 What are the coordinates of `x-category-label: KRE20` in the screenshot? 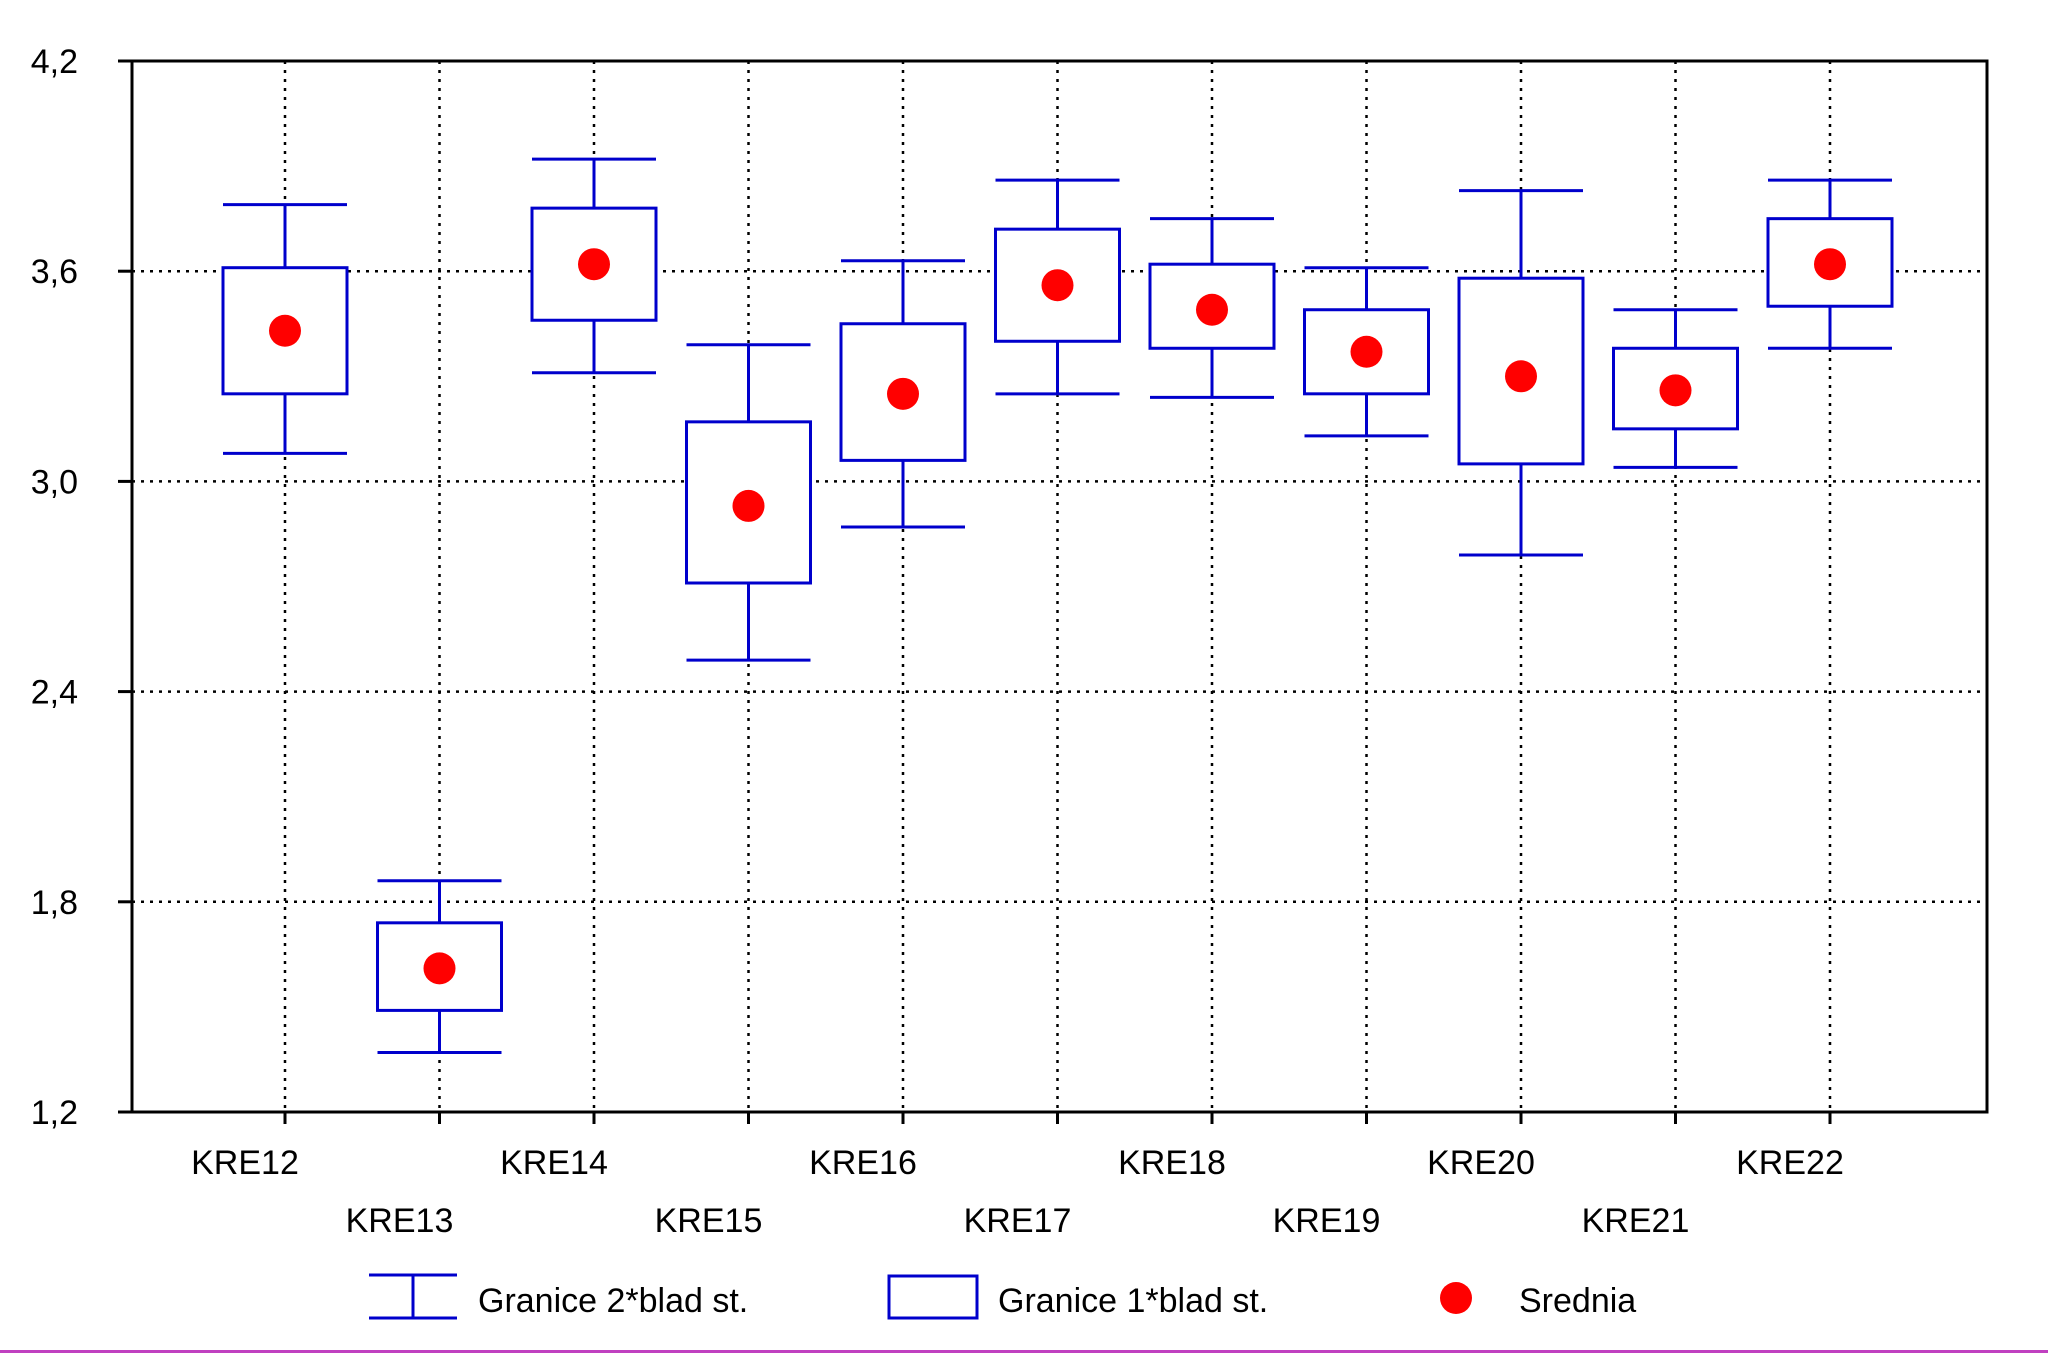 It's located at (1481, 1163).